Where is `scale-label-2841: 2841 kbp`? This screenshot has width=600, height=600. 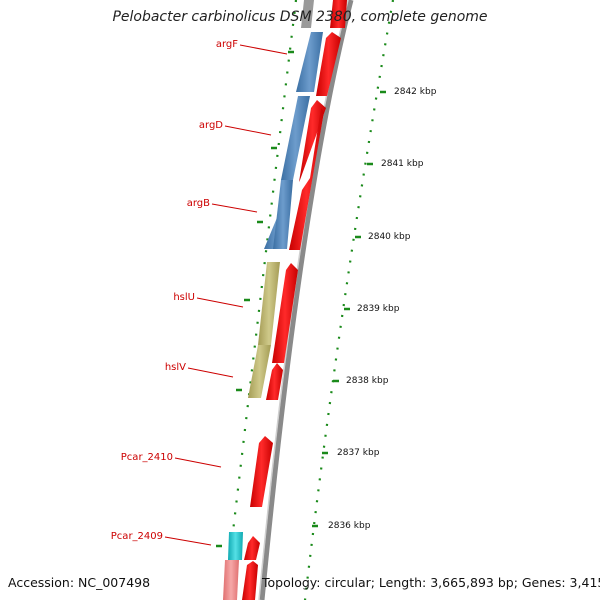 scale-label-2841: 2841 kbp is located at coordinates (402, 164).